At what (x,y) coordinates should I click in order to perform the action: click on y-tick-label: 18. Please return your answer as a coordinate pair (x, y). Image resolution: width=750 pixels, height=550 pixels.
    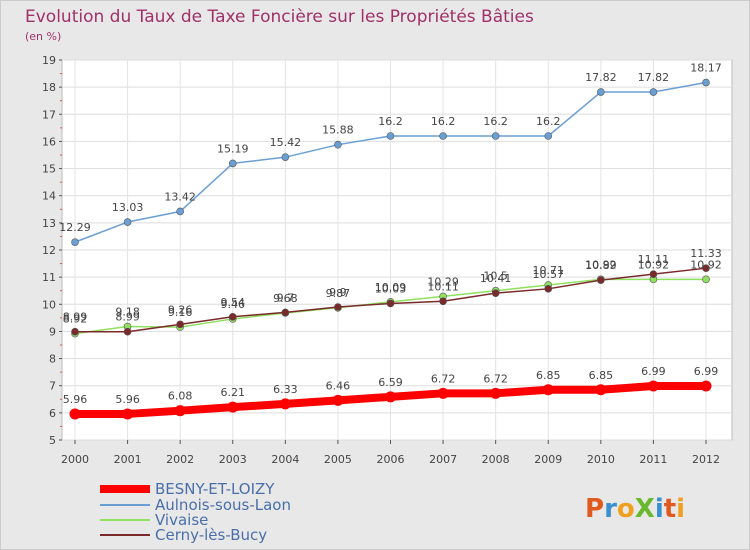
    Looking at the image, I should click on (49, 87).